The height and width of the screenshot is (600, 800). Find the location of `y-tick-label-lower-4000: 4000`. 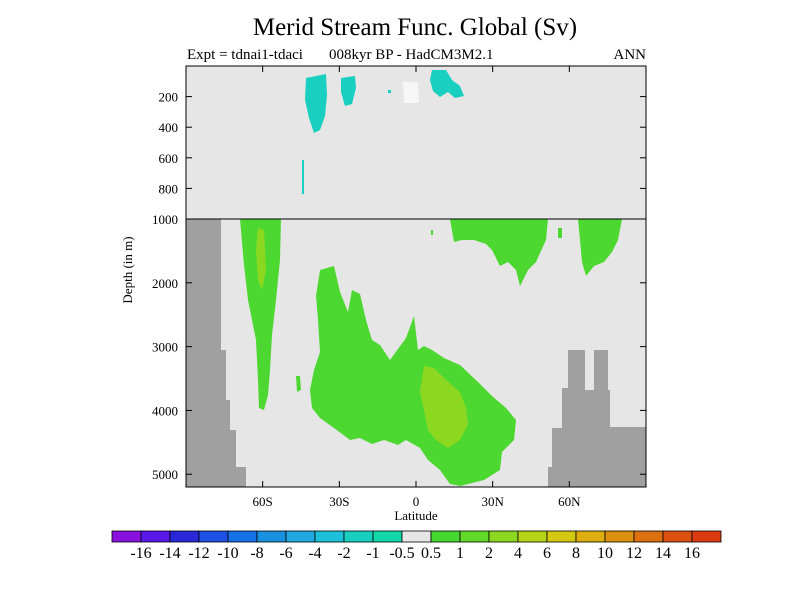

y-tick-label-lower-4000: 4000 is located at coordinates (165, 410).